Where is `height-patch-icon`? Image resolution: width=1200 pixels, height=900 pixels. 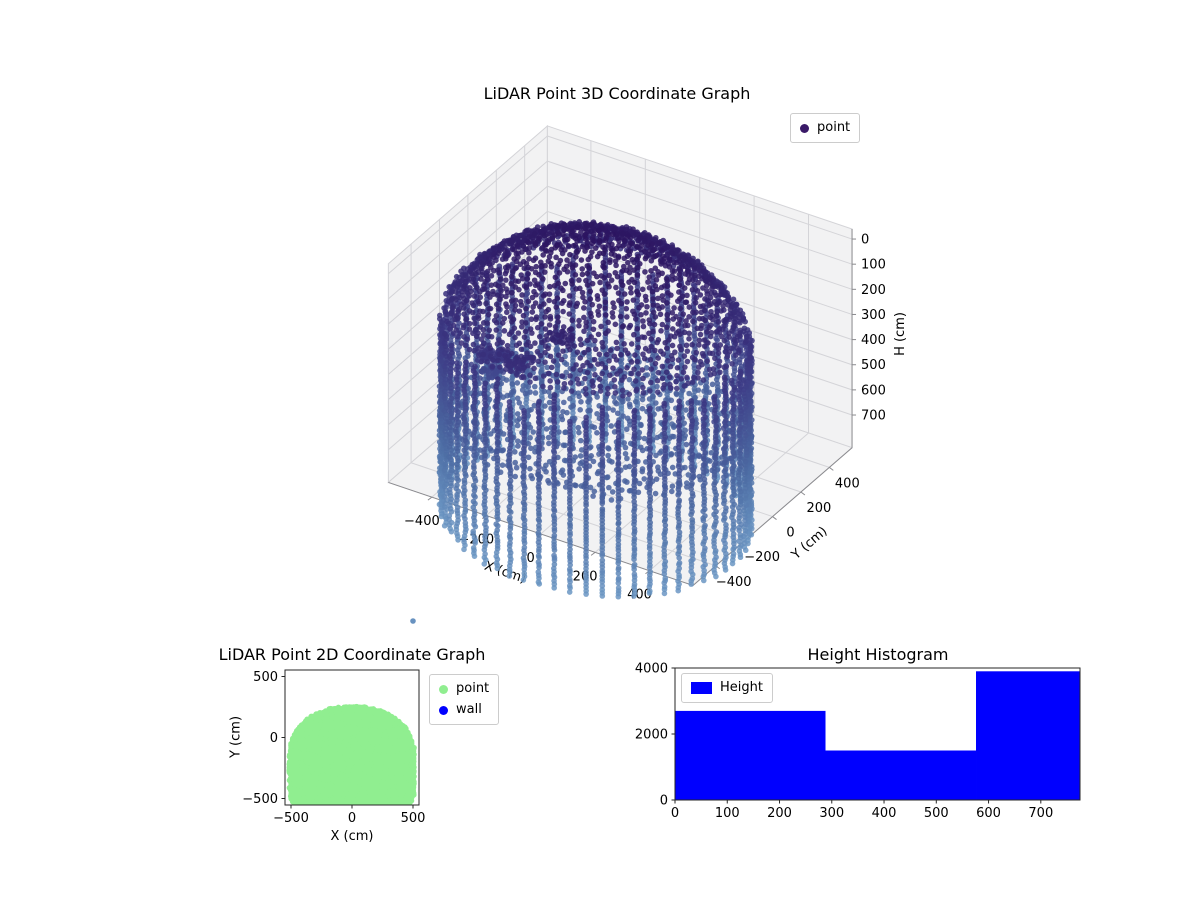
height-patch-icon is located at coordinates (701, 688).